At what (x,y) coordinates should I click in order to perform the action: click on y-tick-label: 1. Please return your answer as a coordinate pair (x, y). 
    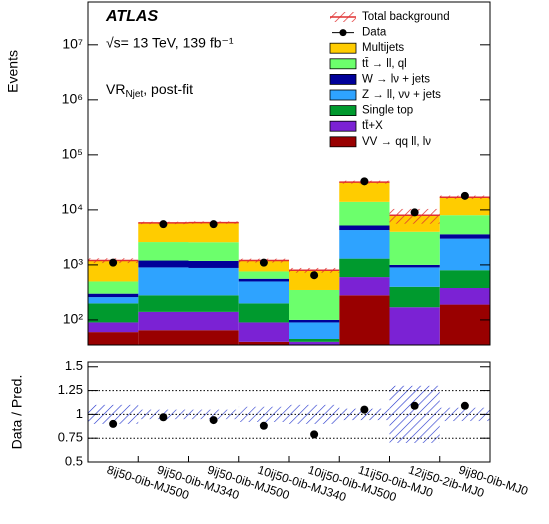
    Looking at the image, I should click on (79, 413).